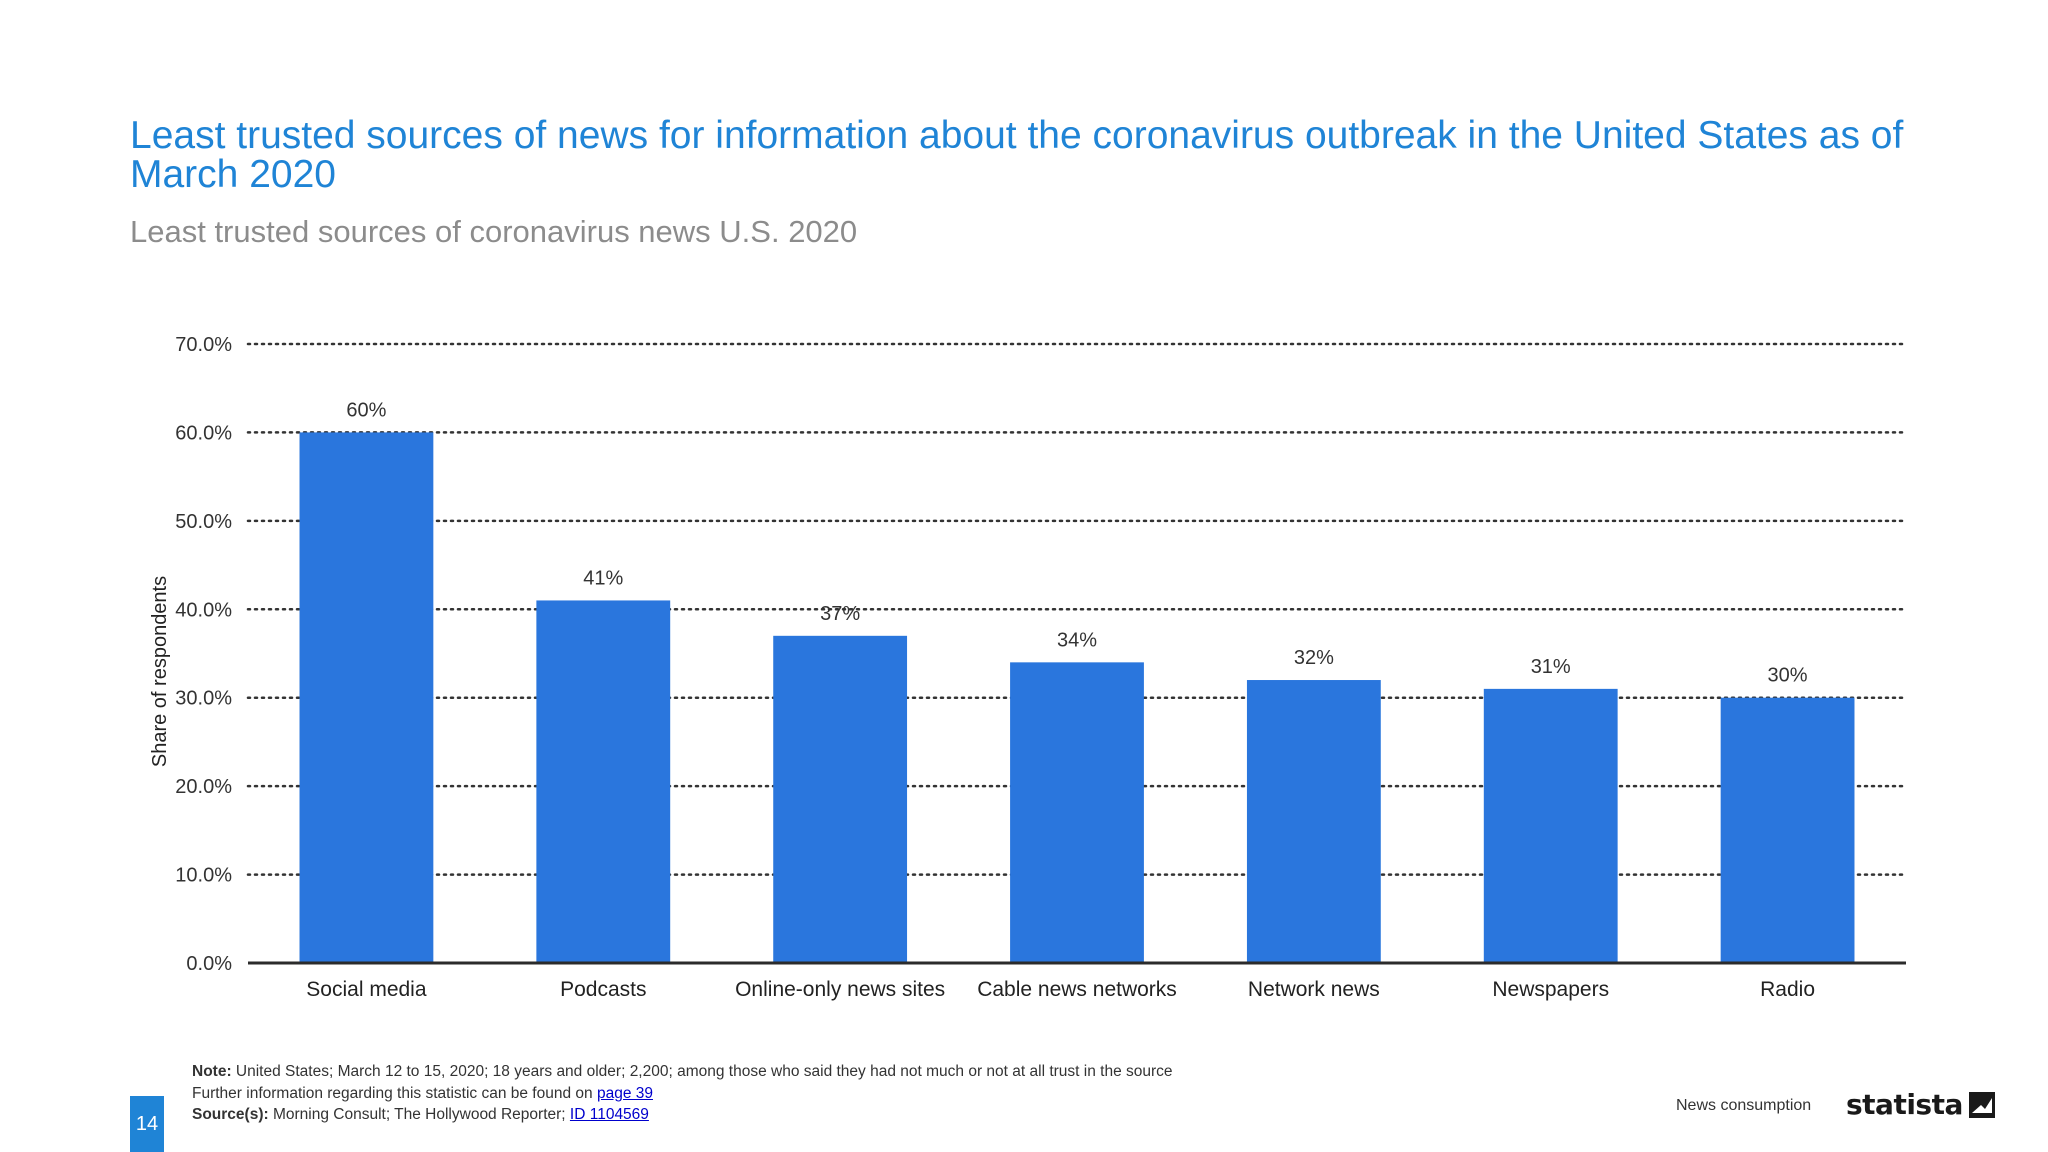  I want to click on page-number: 14, so click(147, 1124).